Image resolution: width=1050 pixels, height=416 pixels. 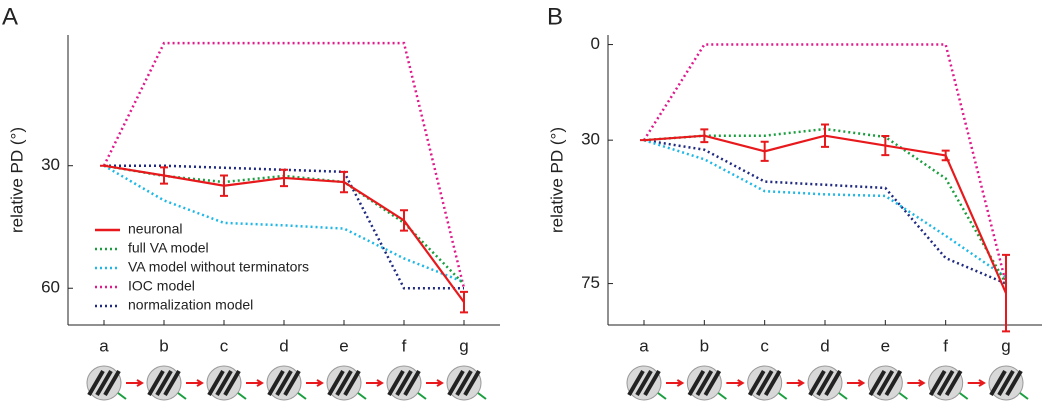 I want to click on y-axis-label: relative PD (°), so click(x=556, y=180).